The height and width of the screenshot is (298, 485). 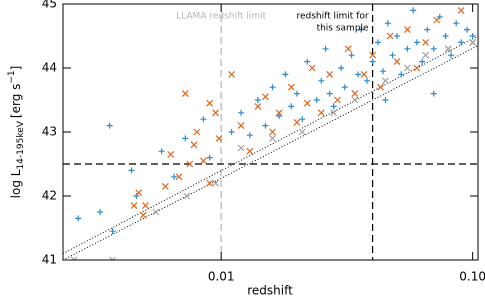 What do you see at coordinates (332, 17) in the screenshot?
I see `reference-label: redshift limit for` at bounding box center [332, 17].